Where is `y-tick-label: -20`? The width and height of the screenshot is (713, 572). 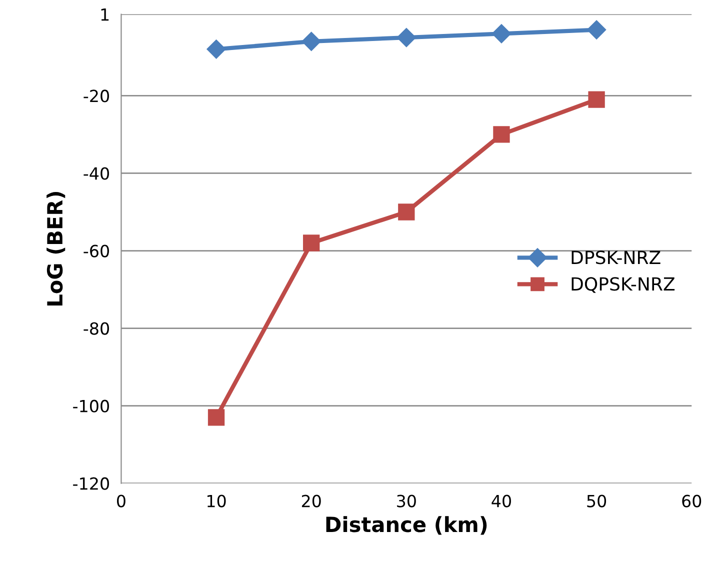 y-tick-label: -20 is located at coordinates (96, 96).